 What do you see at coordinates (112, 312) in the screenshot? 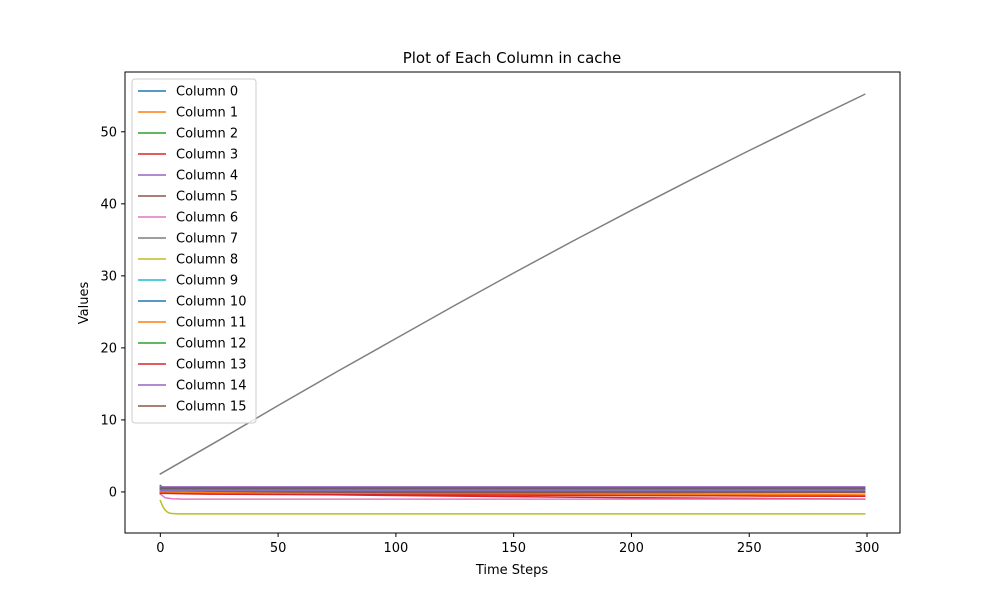
I see `y-axis: 0 10 20 30 40 50` at bounding box center [112, 312].